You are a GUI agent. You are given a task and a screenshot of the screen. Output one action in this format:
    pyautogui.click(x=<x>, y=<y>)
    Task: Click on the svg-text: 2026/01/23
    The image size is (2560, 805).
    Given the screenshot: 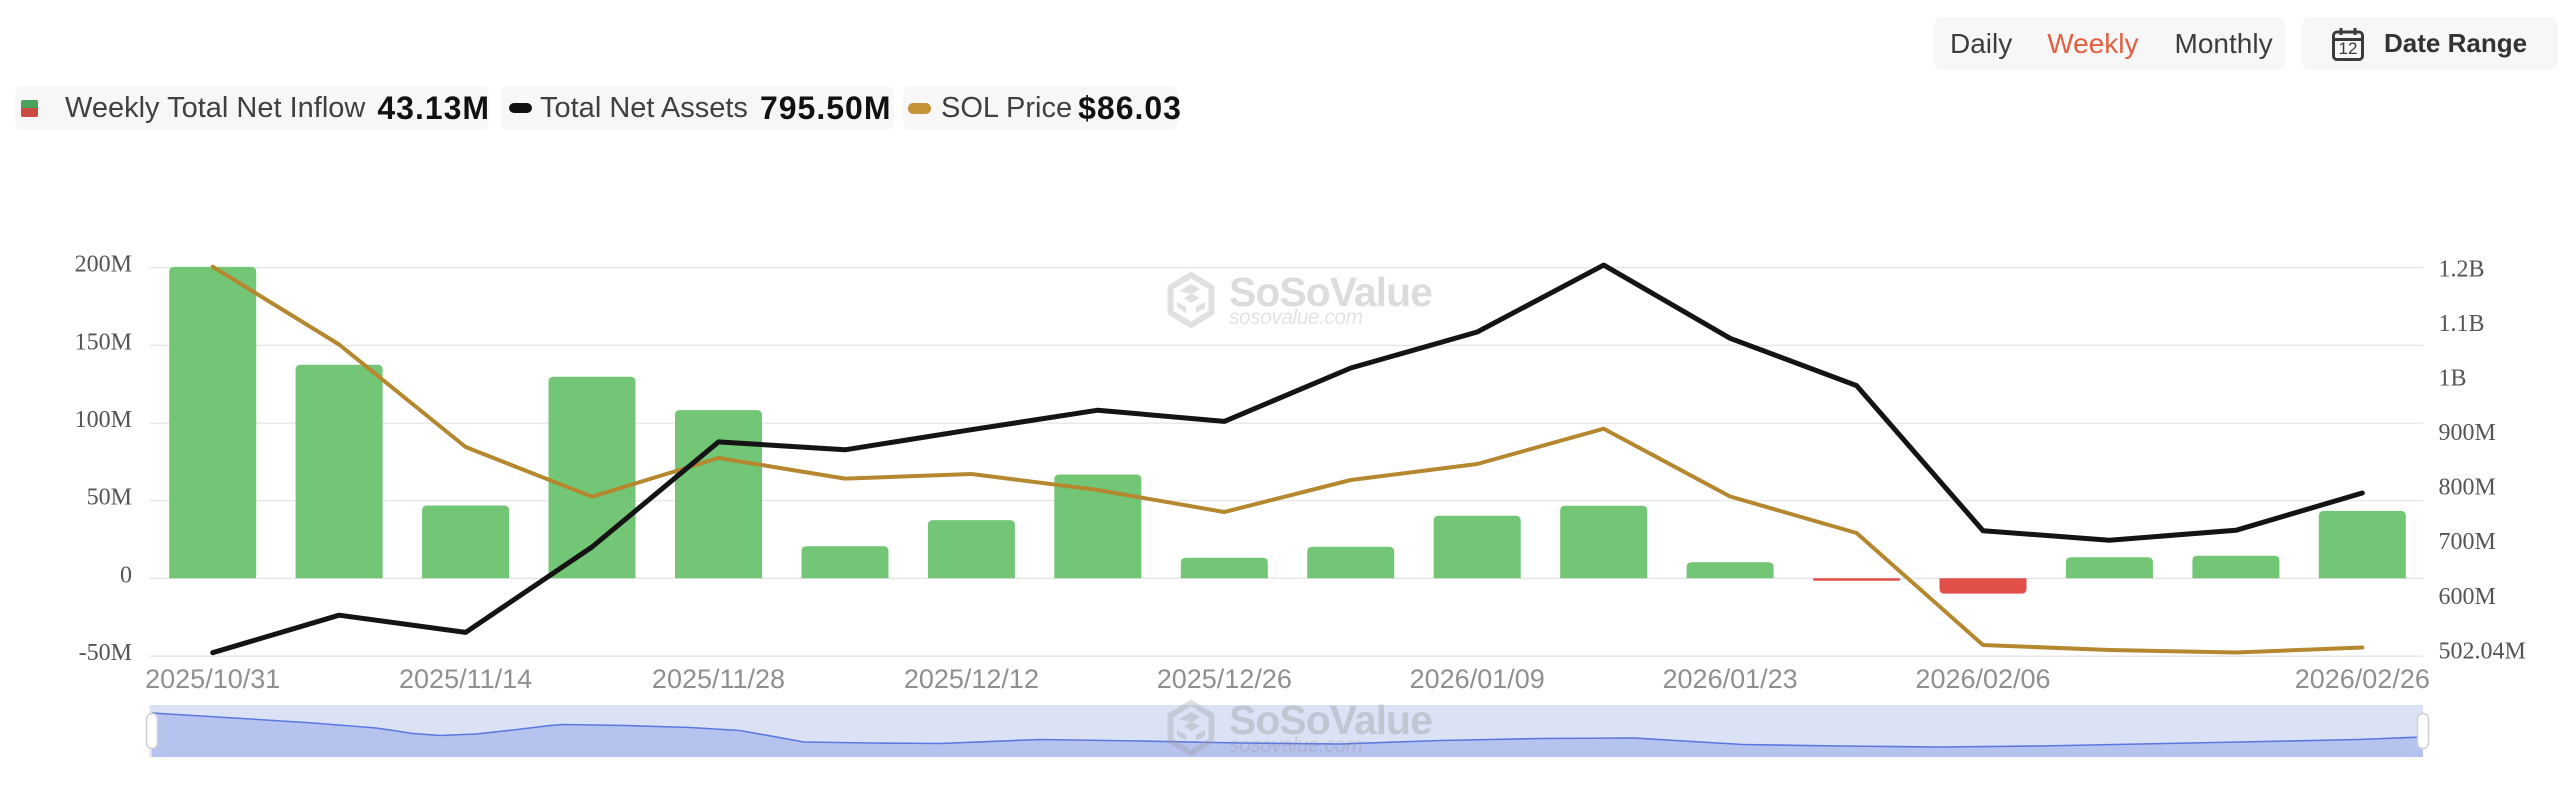 What is the action you would take?
    pyautogui.click(x=1730, y=679)
    